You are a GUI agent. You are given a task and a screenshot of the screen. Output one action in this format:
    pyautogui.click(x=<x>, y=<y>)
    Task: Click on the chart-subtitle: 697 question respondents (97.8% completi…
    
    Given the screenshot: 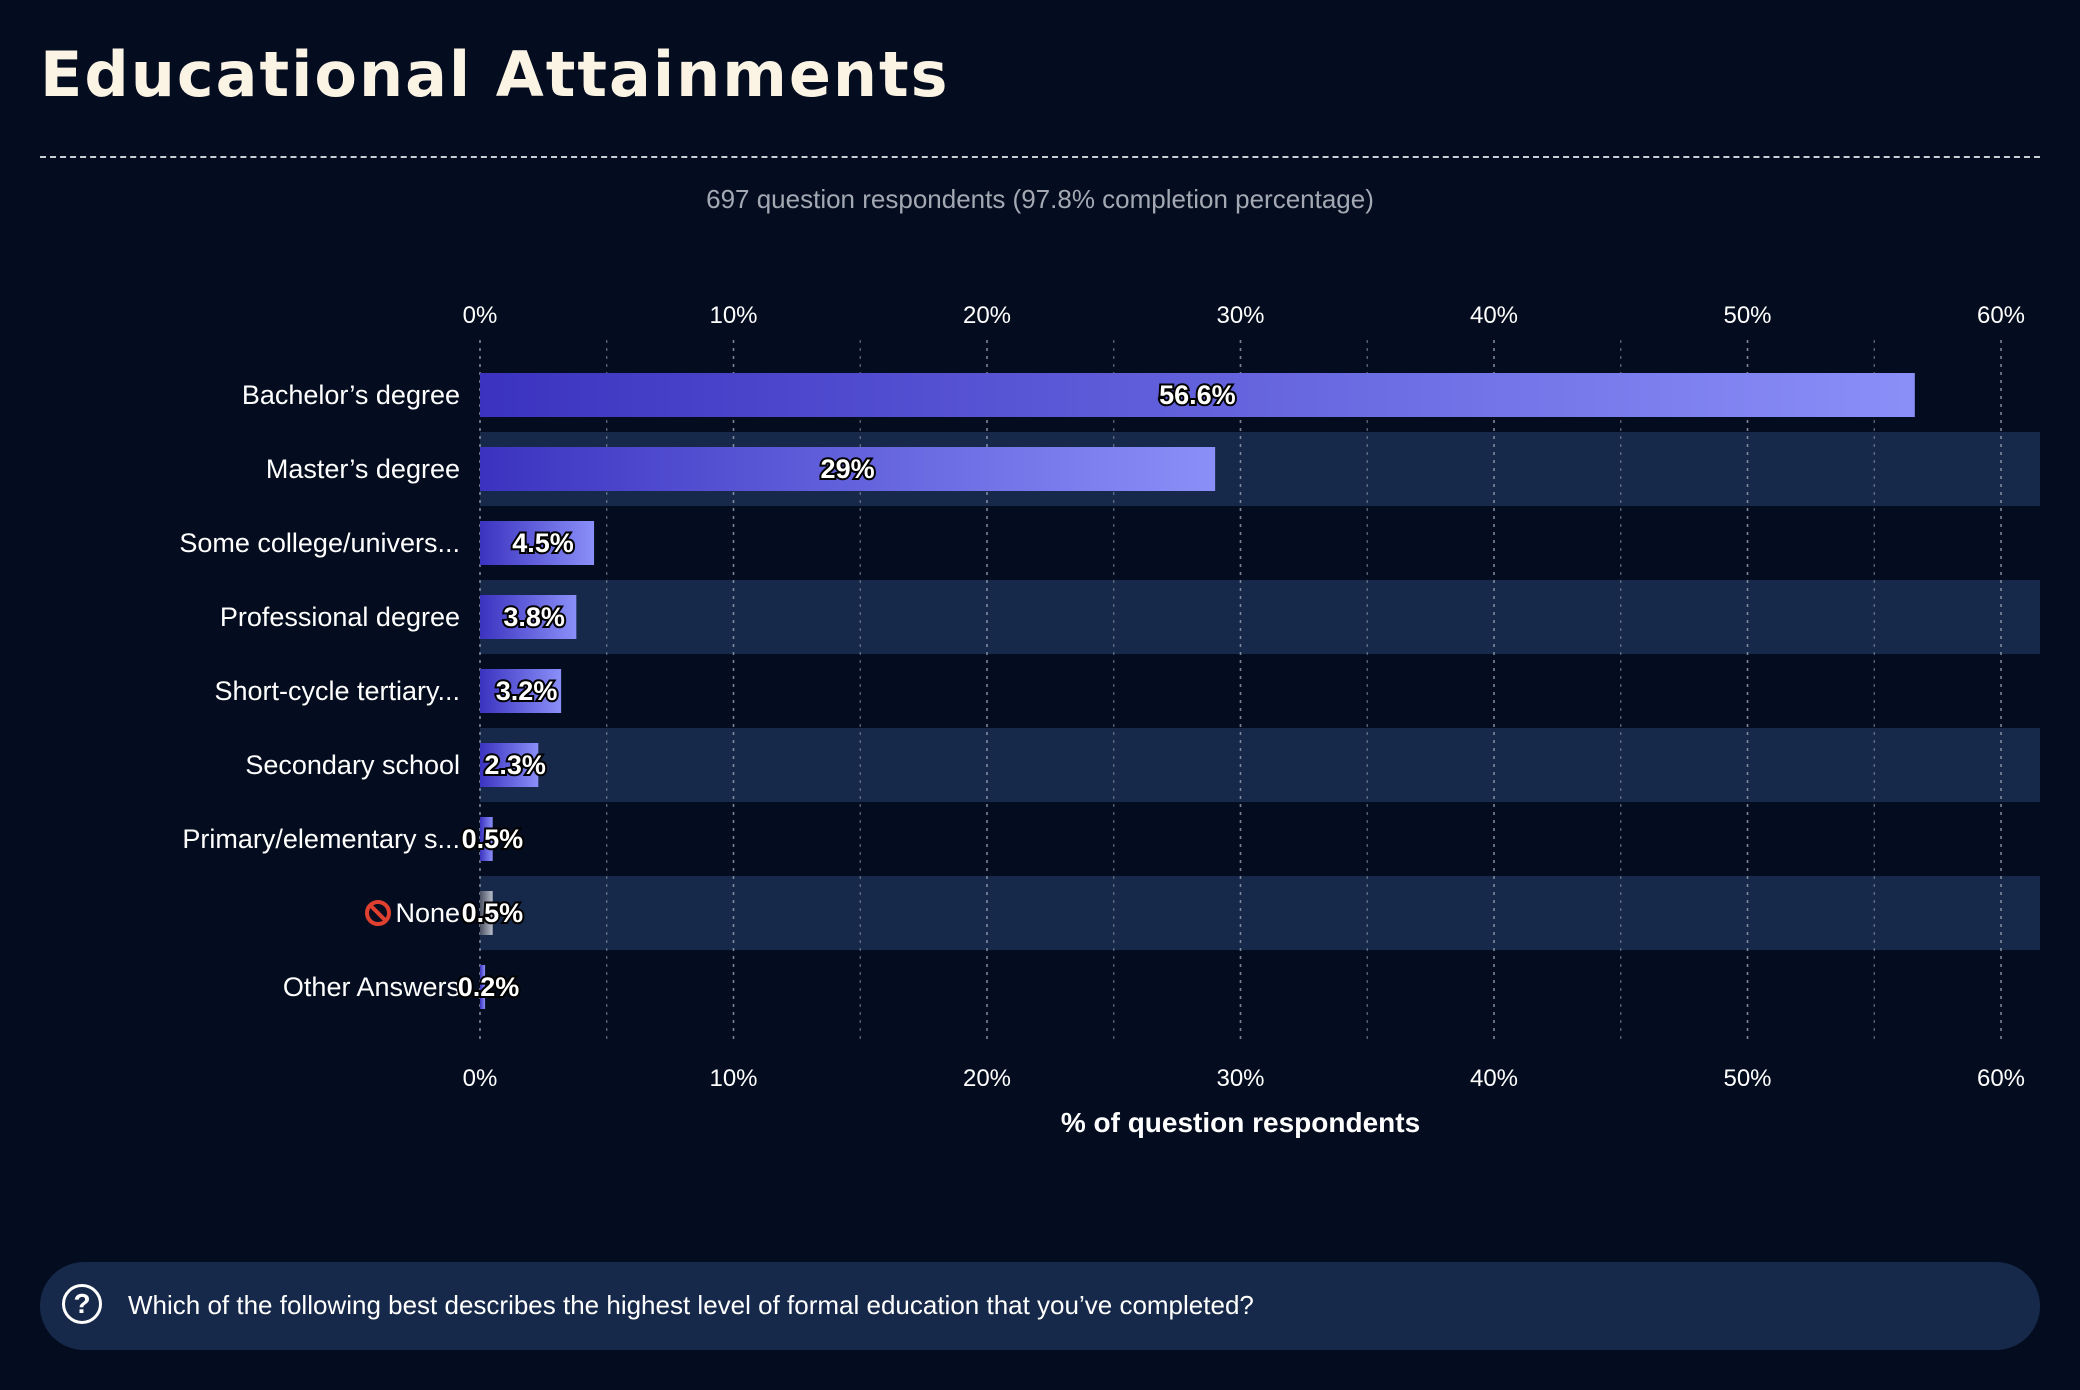 What is the action you would take?
    pyautogui.click(x=1040, y=199)
    